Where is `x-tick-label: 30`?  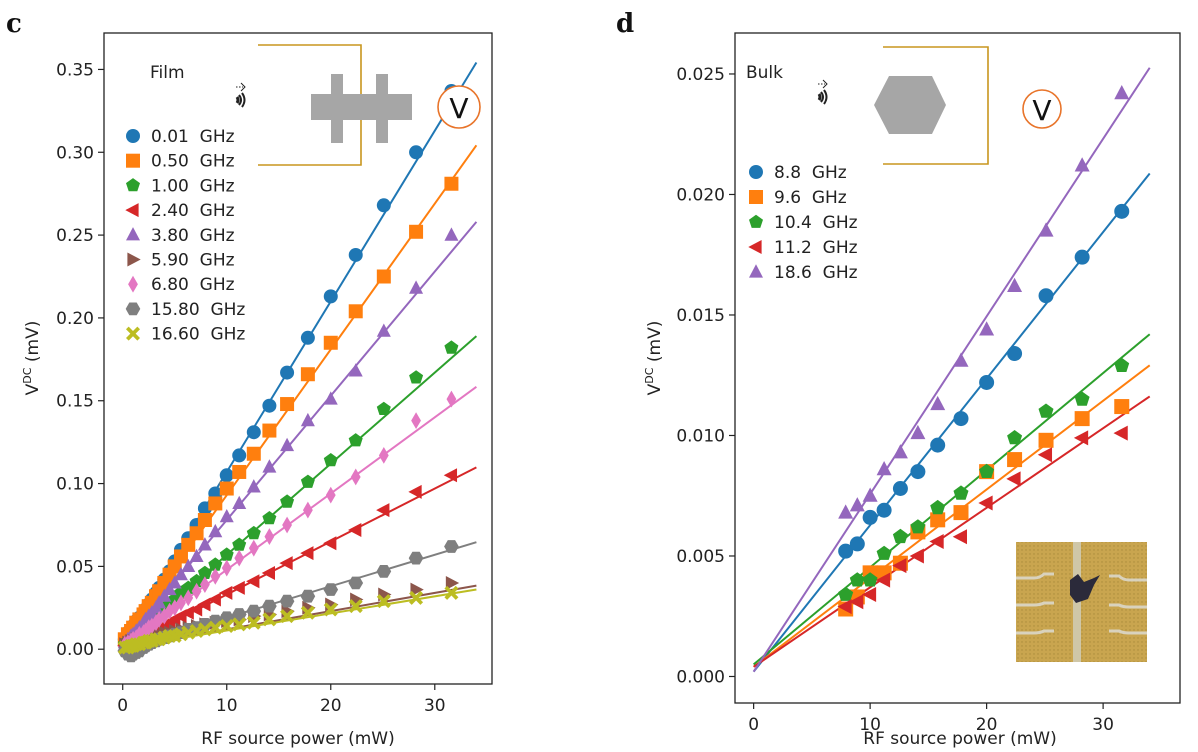 x-tick-label: 30 is located at coordinates (1103, 725).